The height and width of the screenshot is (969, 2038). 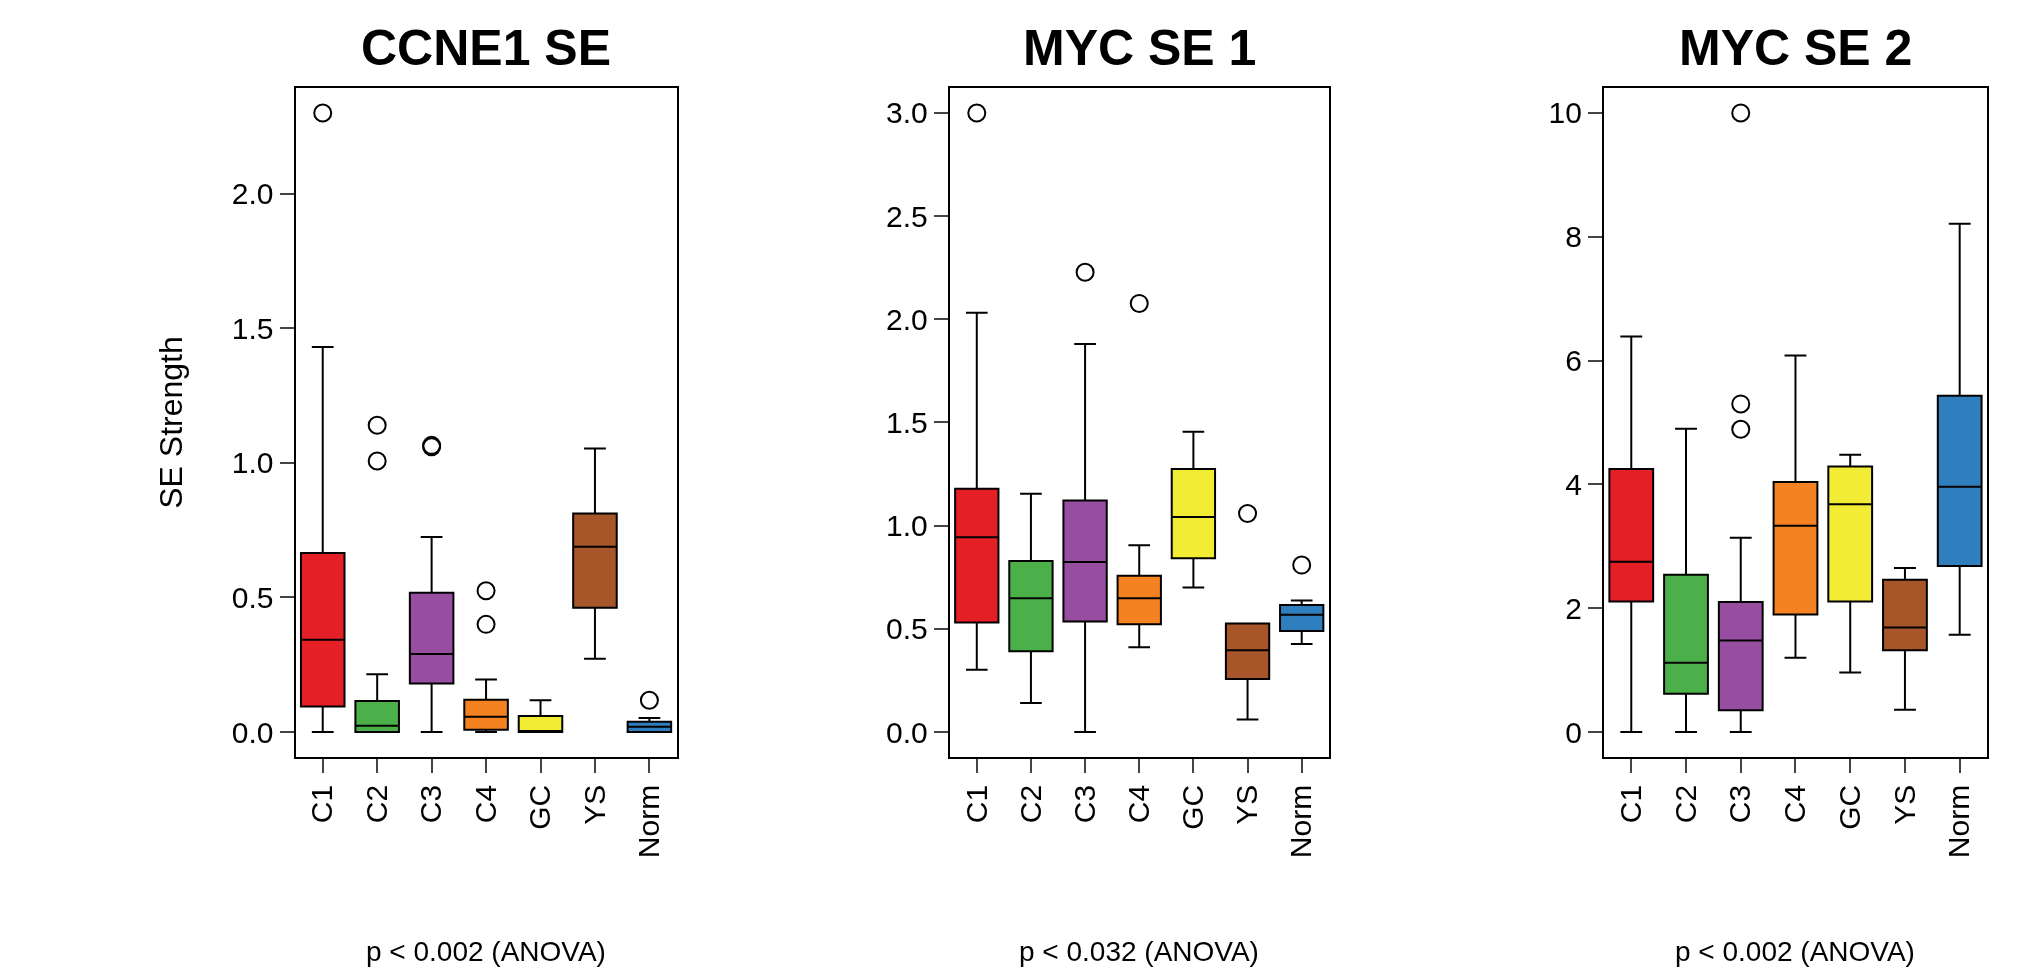 I want to click on chart-title: CCNE1 SE, so click(x=486, y=48).